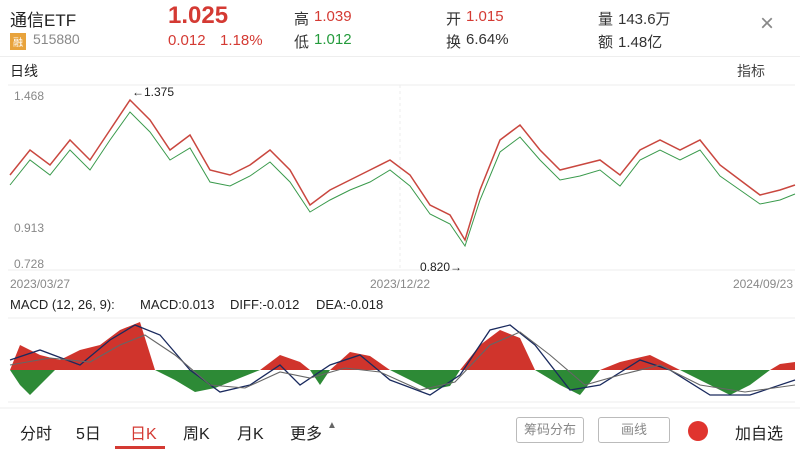 Image resolution: width=800 pixels, height=450 pixels. What do you see at coordinates (153, 92) in the screenshot?
I see `max-note: ←1.375` at bounding box center [153, 92].